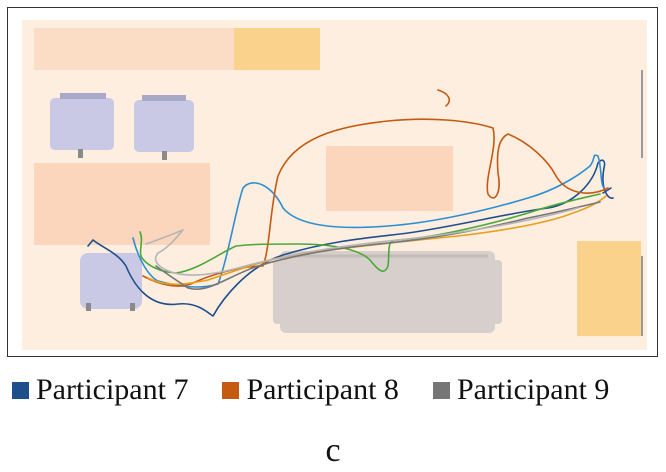 Image resolution: width=666 pixels, height=472 pixels. Describe the element at coordinates (389, 178) in the screenshot. I see `center-table` at that location.